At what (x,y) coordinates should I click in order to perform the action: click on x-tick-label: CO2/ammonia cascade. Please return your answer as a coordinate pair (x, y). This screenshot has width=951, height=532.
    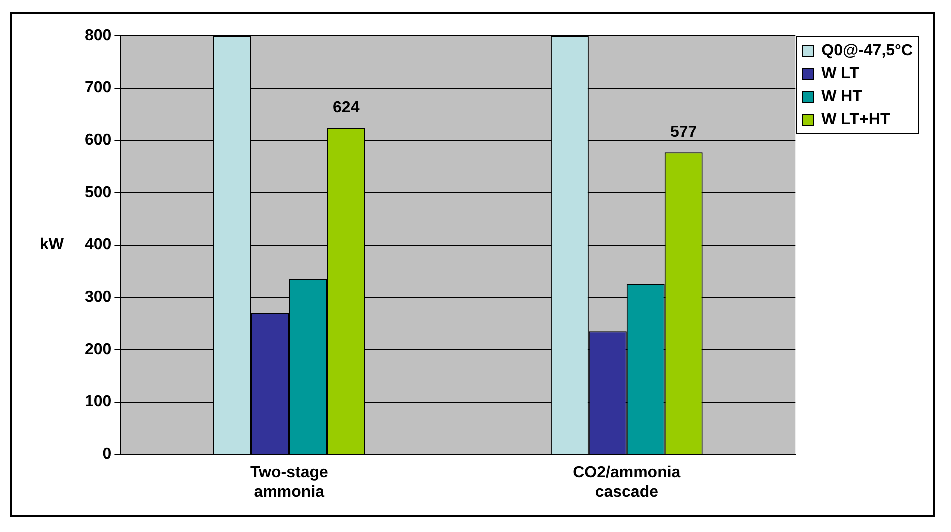
    Looking at the image, I should click on (627, 482).